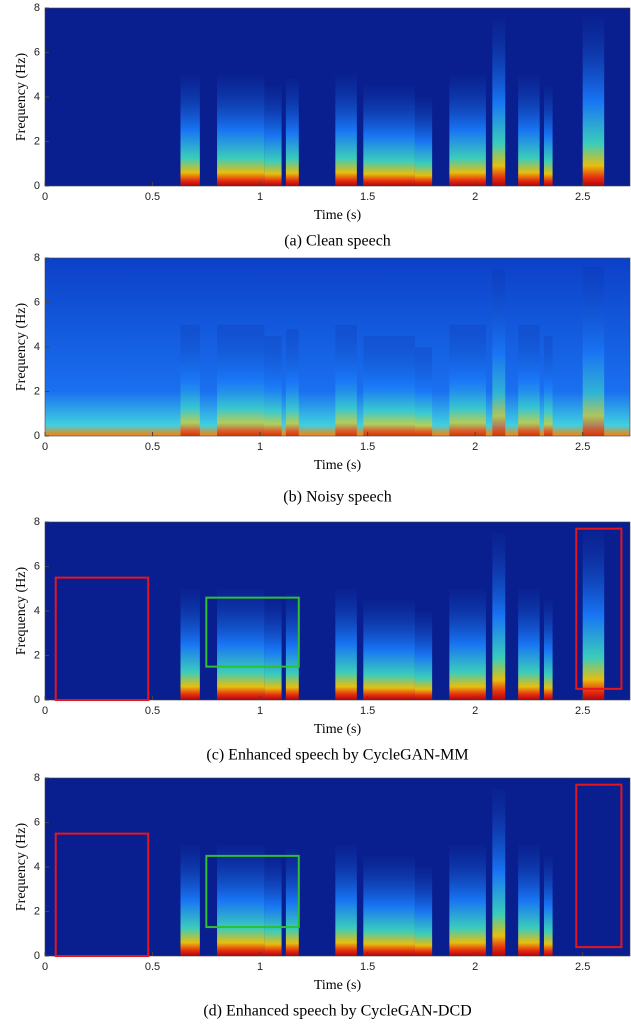 Image resolution: width=631 pixels, height=1032 pixels. I want to click on caption: (a) Clean speech, so click(337, 241).